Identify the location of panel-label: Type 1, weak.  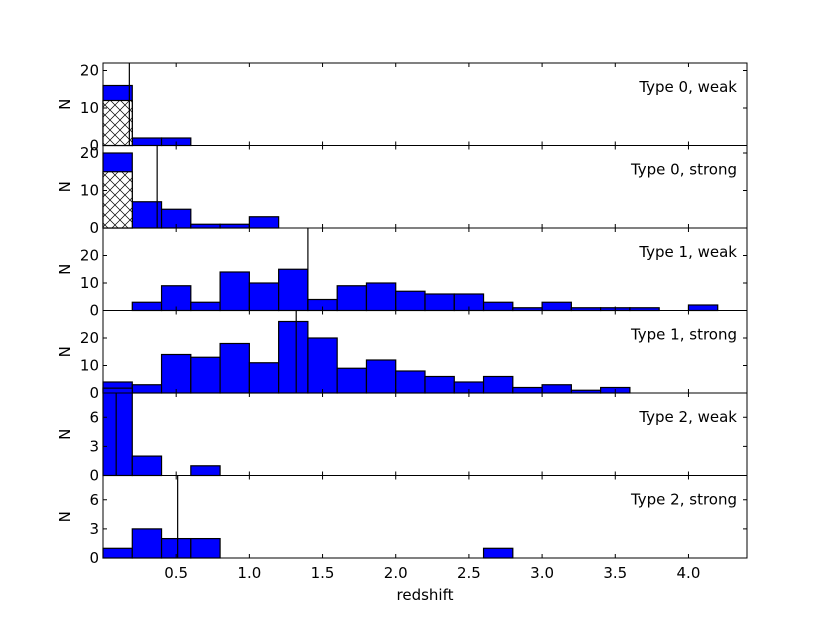
(687, 252).